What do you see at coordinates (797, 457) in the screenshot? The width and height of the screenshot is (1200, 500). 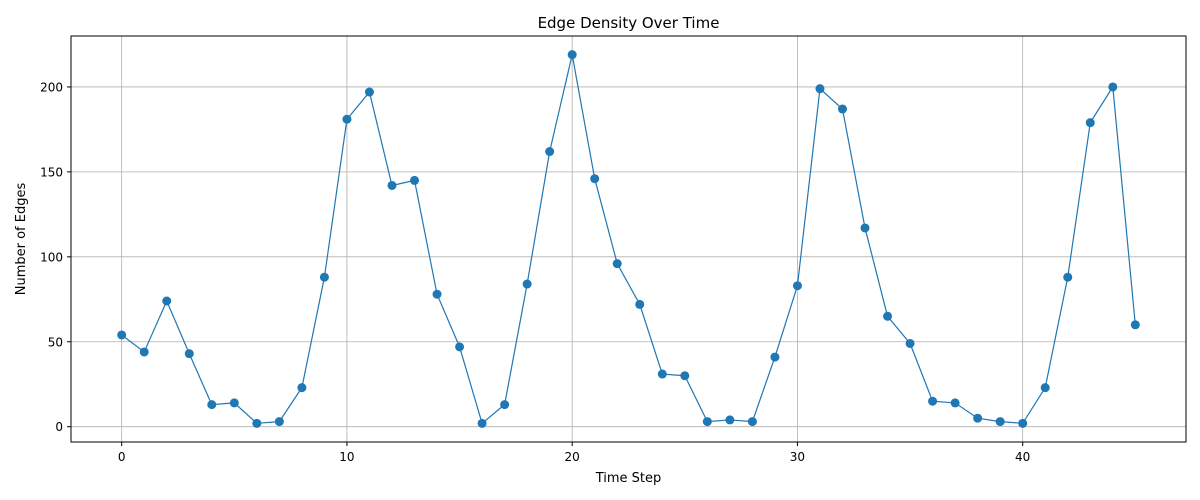 I see `x-tick-label: 30` at bounding box center [797, 457].